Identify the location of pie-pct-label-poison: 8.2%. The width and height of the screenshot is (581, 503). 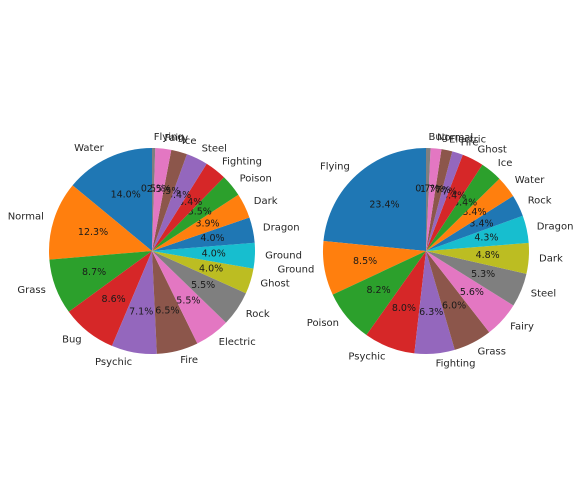
(378, 290).